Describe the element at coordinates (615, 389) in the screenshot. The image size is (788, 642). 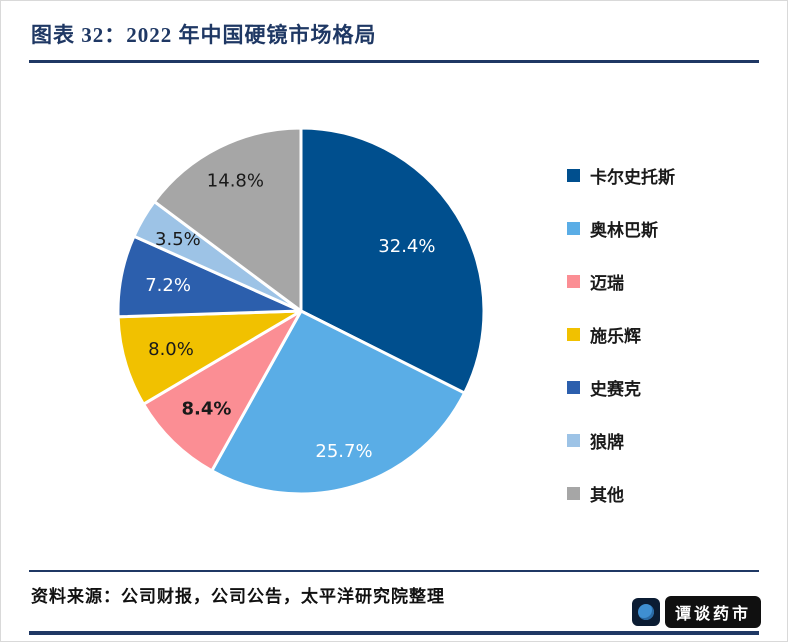
I see `legend-label: 史赛克` at that location.